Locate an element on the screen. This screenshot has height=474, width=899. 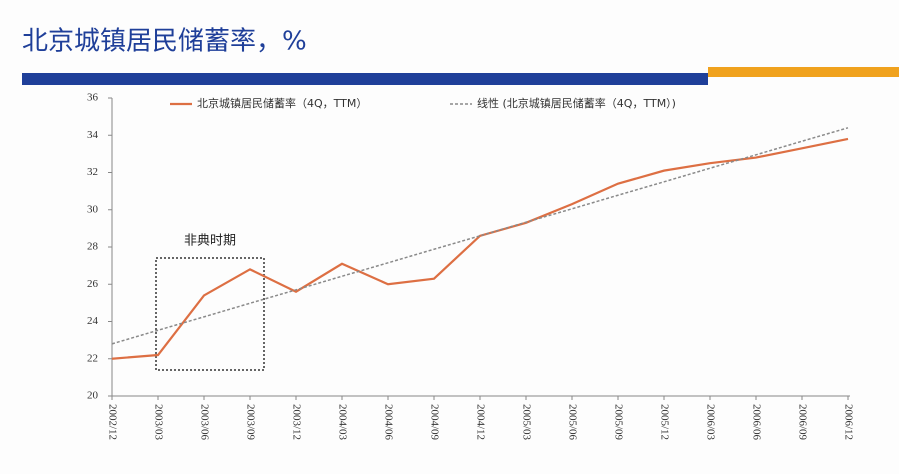
y-tick-label: 28 is located at coordinates (93, 247).